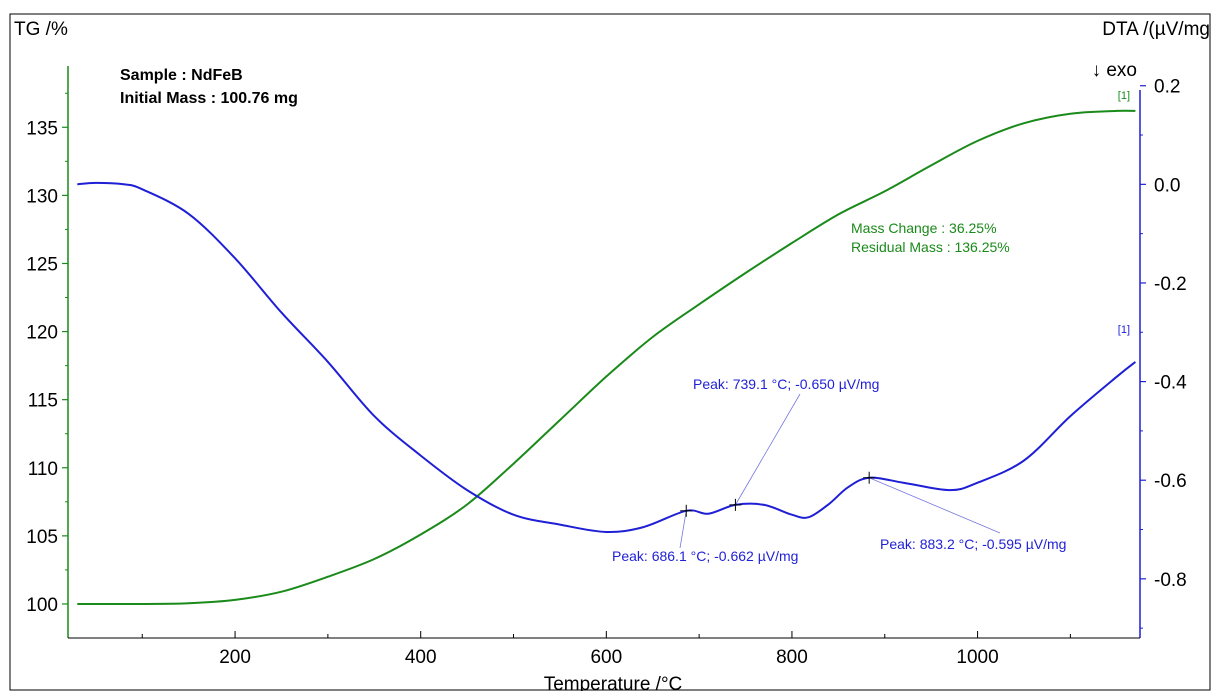  Describe the element at coordinates (42, 605) in the screenshot. I see `left-tick-label: 100` at that location.